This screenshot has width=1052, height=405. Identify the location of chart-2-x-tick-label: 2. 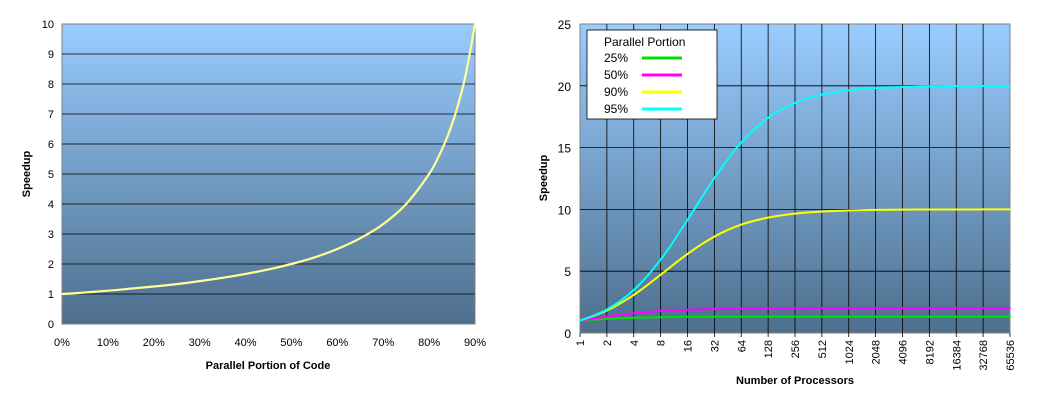
(608, 343).